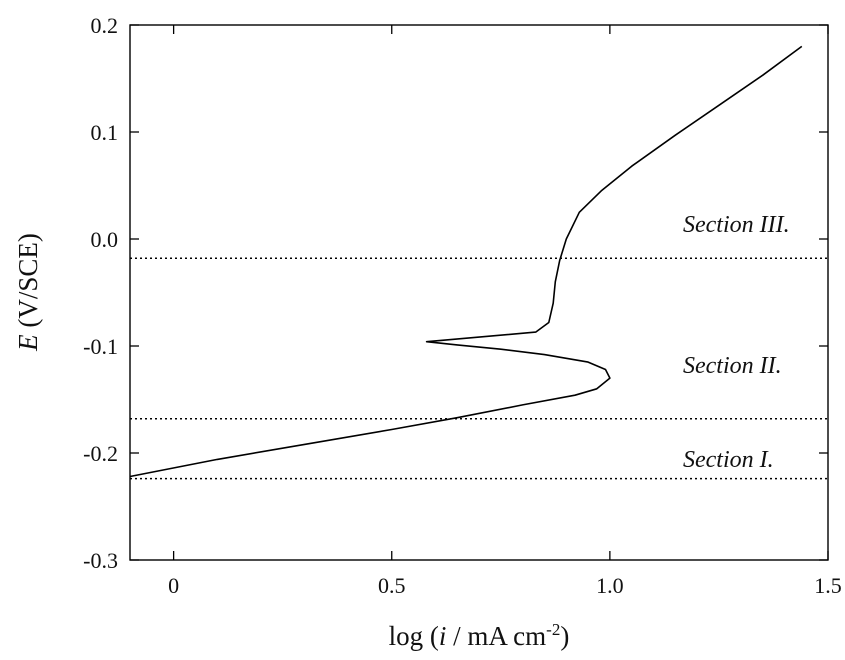  I want to click on section-ii-label: Section II., so click(732, 366).